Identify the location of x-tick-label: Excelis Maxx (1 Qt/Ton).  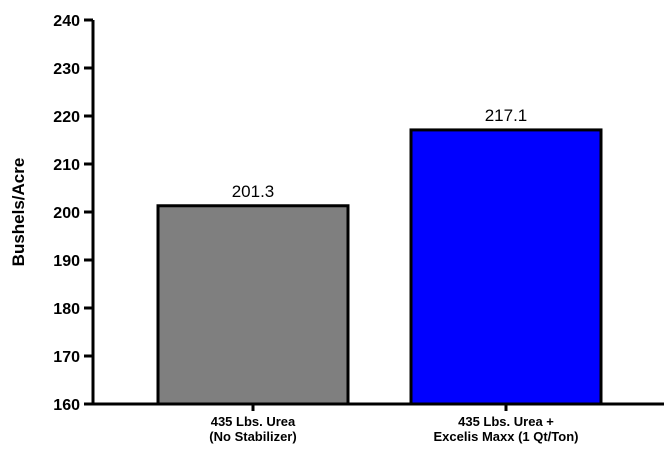
(506, 436).